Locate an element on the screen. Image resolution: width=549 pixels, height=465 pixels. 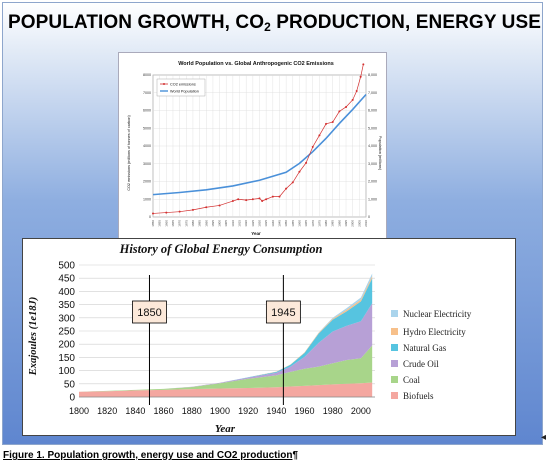
top-xtick-label: 1905 is located at coordinates (226, 223).